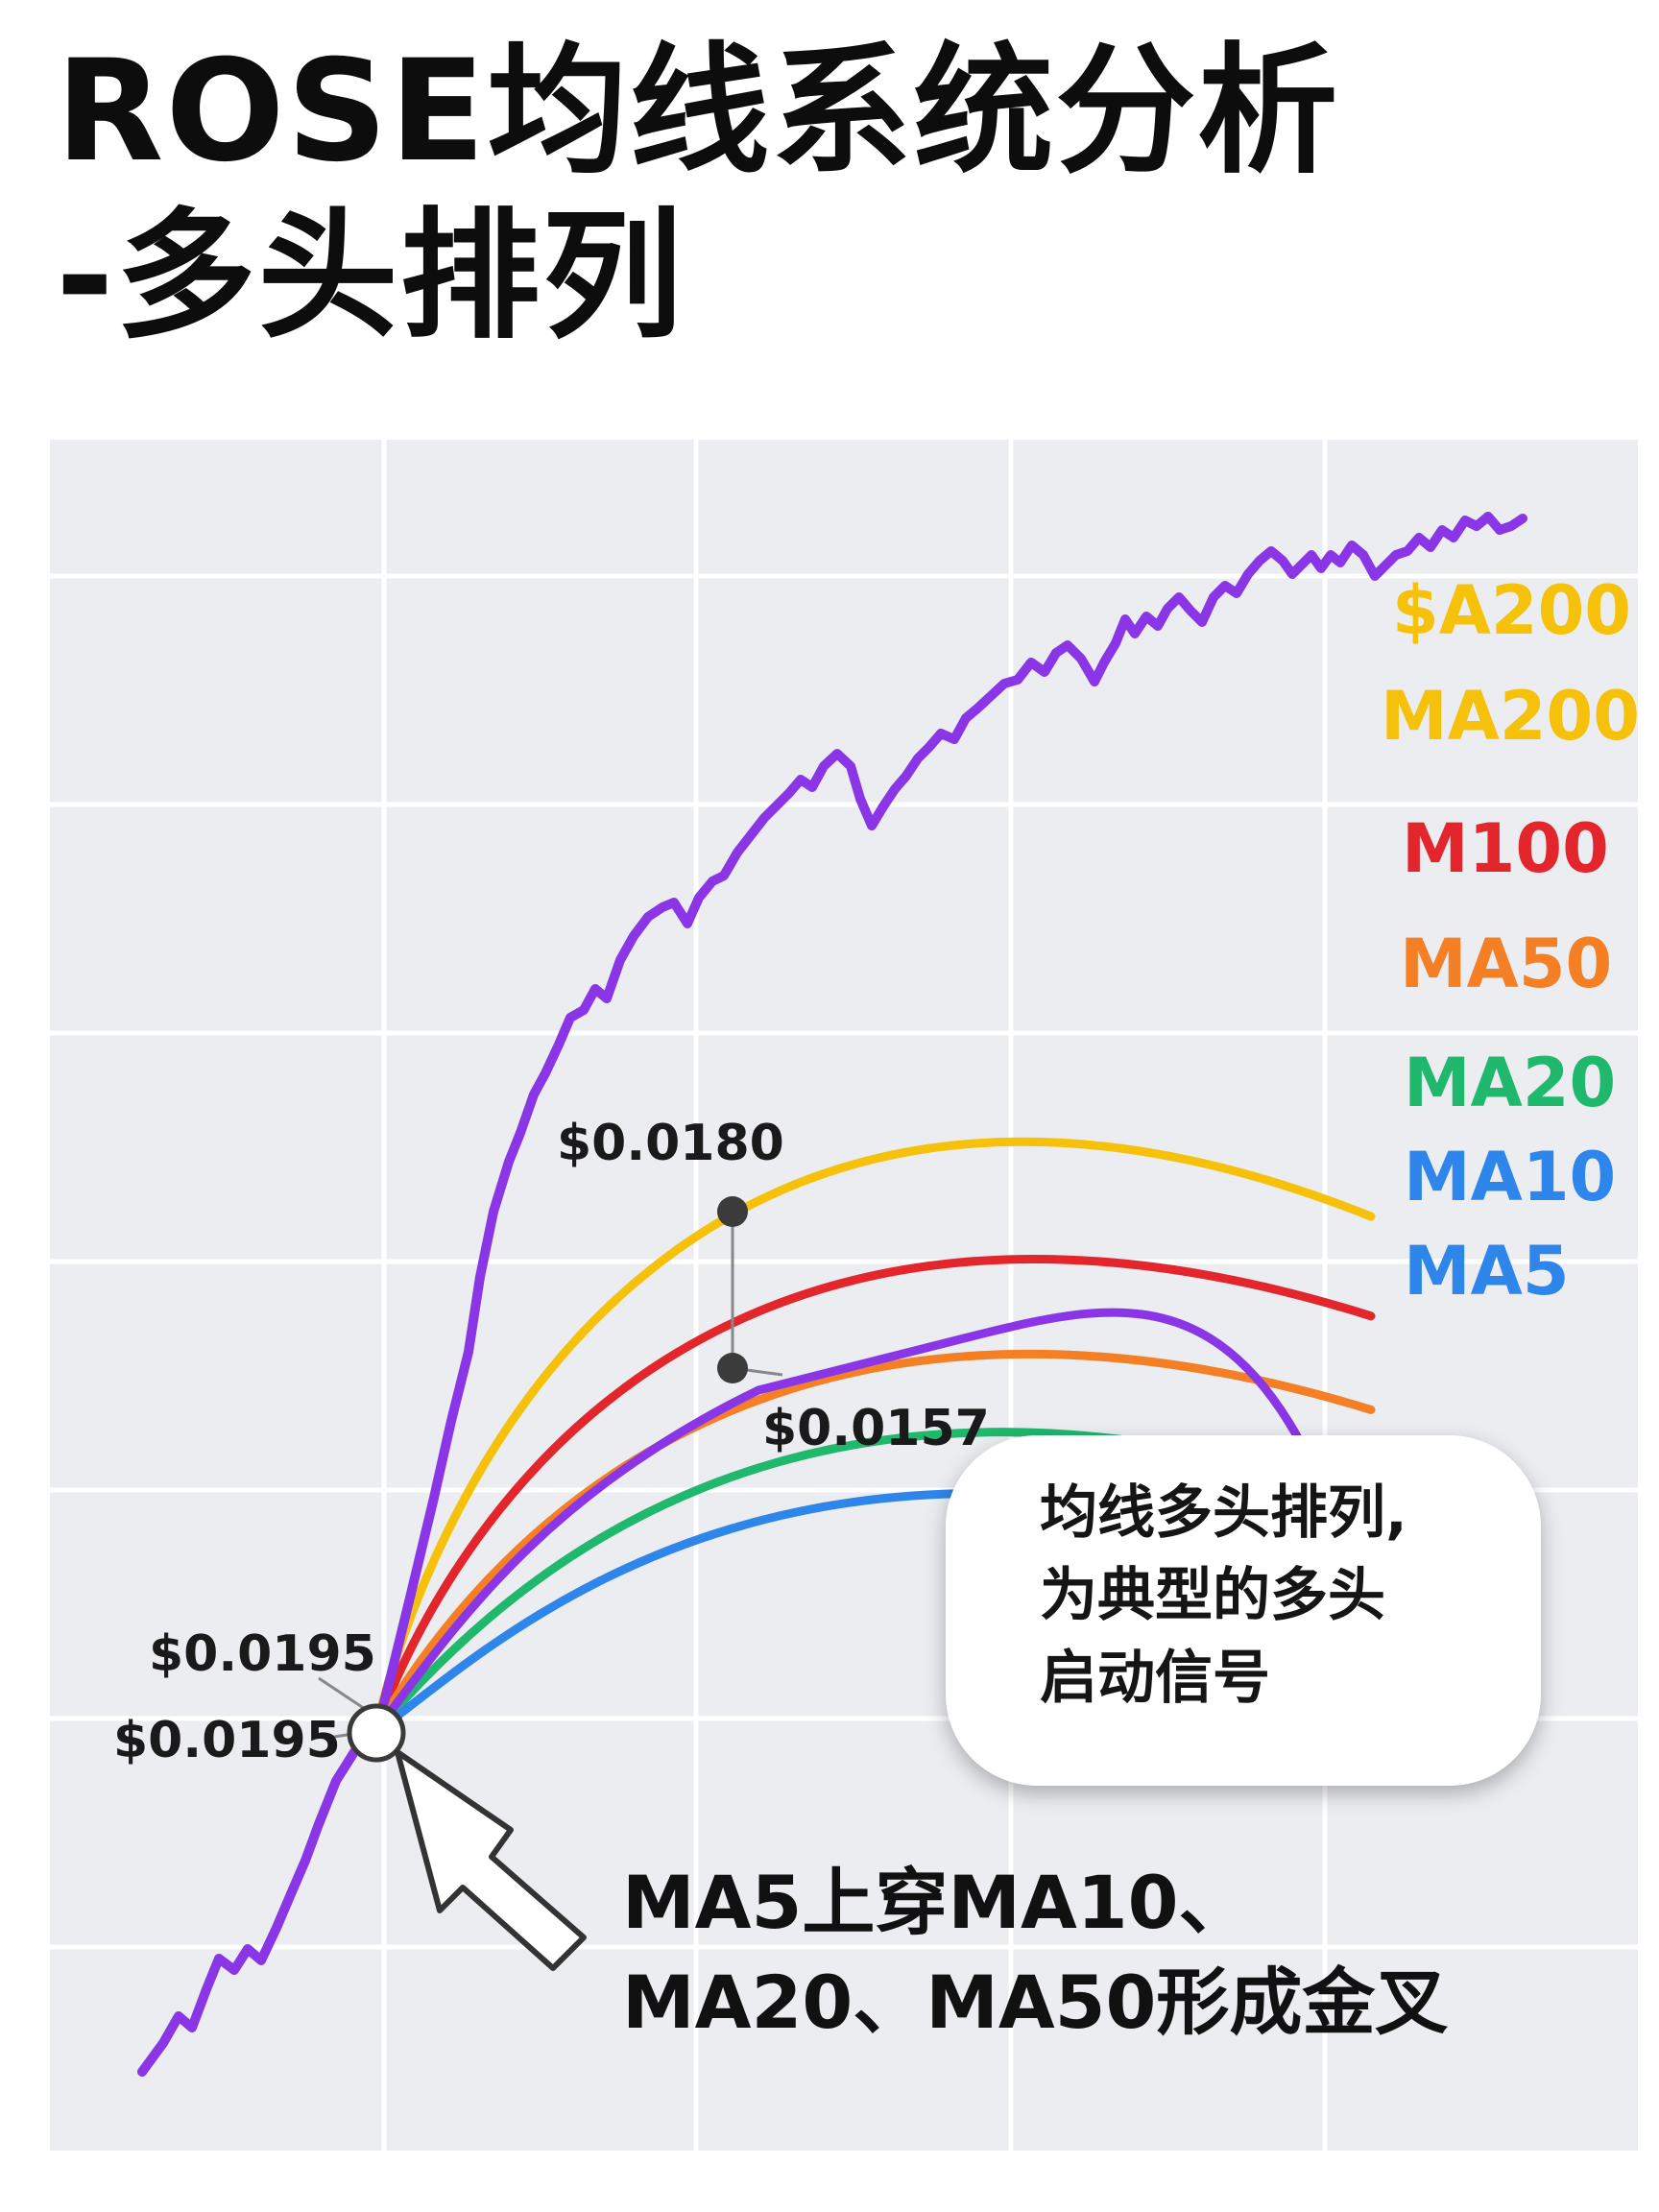 The width and height of the screenshot is (1659, 2212). I want to click on series-labels: $A200 MA200 M100 MA50 MA20 MA10 MA5, so click(1510, 940).